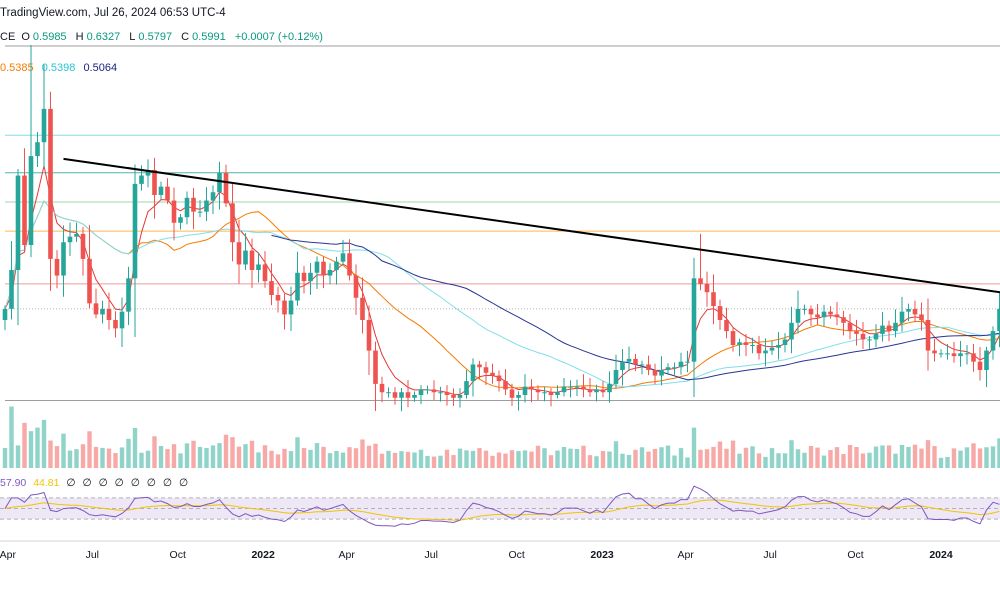 This screenshot has width=1000, height=600. What do you see at coordinates (501, 437) in the screenshot?
I see `volume-bars` at bounding box center [501, 437].